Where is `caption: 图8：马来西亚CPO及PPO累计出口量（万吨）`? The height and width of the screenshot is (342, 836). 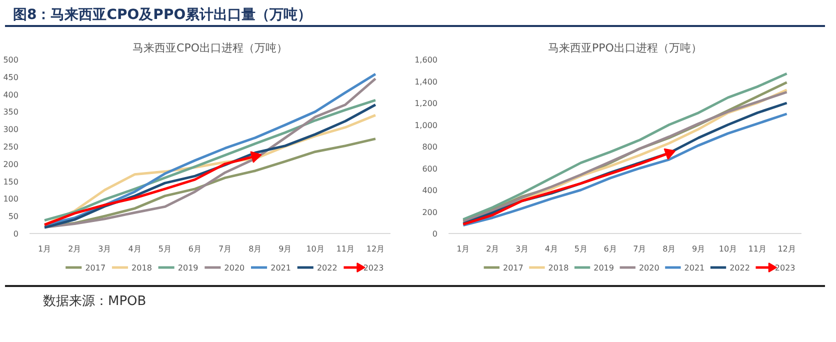
caption: 图8：马来西亚CPO及PPO累计出口量（万吨） is located at coordinates (162, 15).